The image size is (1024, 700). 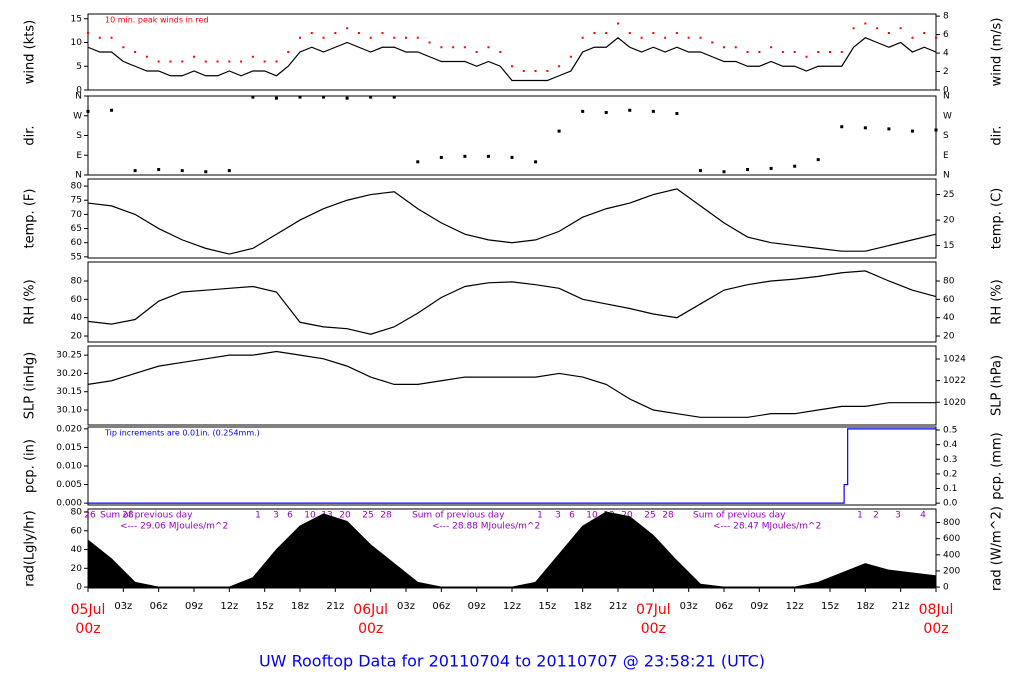 What do you see at coordinates (194, 606) in the screenshot?
I see `x-tick-label: 09z` at bounding box center [194, 606].